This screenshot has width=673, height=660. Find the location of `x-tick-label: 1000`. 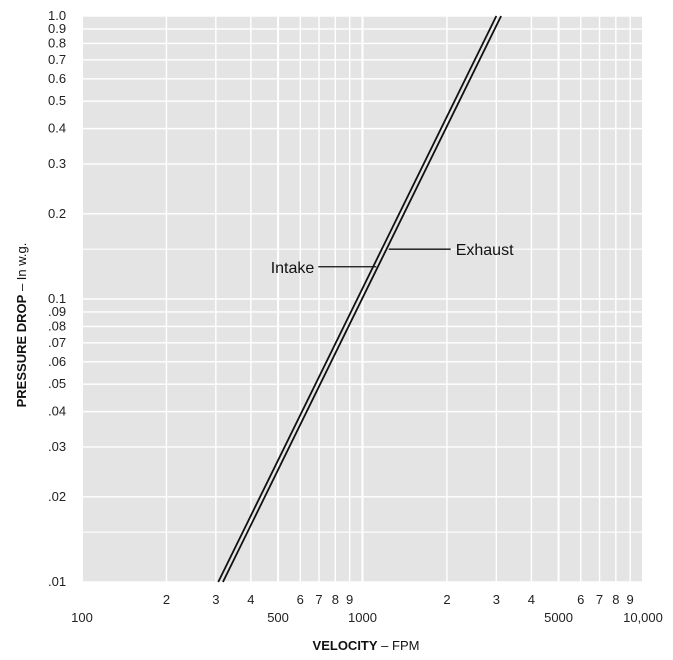

x-tick-label: 1000 is located at coordinates (362, 617).